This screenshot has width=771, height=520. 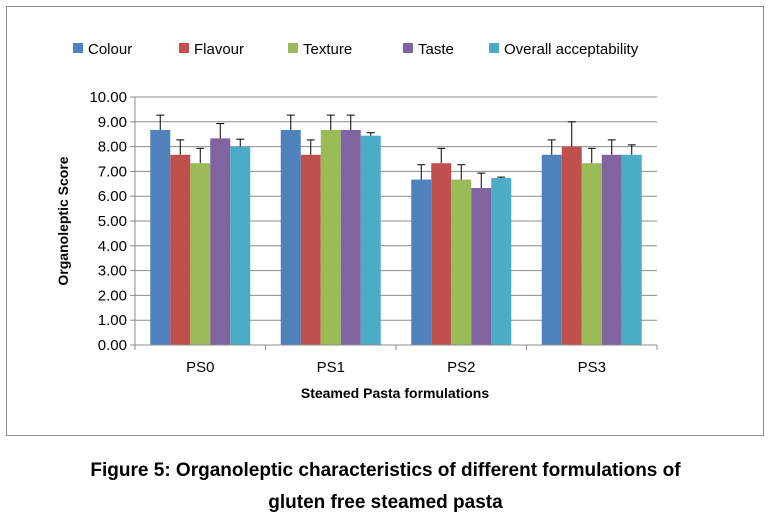 What do you see at coordinates (385, 502) in the screenshot?
I see `caption-line-2: gluten free steamed pasta` at bounding box center [385, 502].